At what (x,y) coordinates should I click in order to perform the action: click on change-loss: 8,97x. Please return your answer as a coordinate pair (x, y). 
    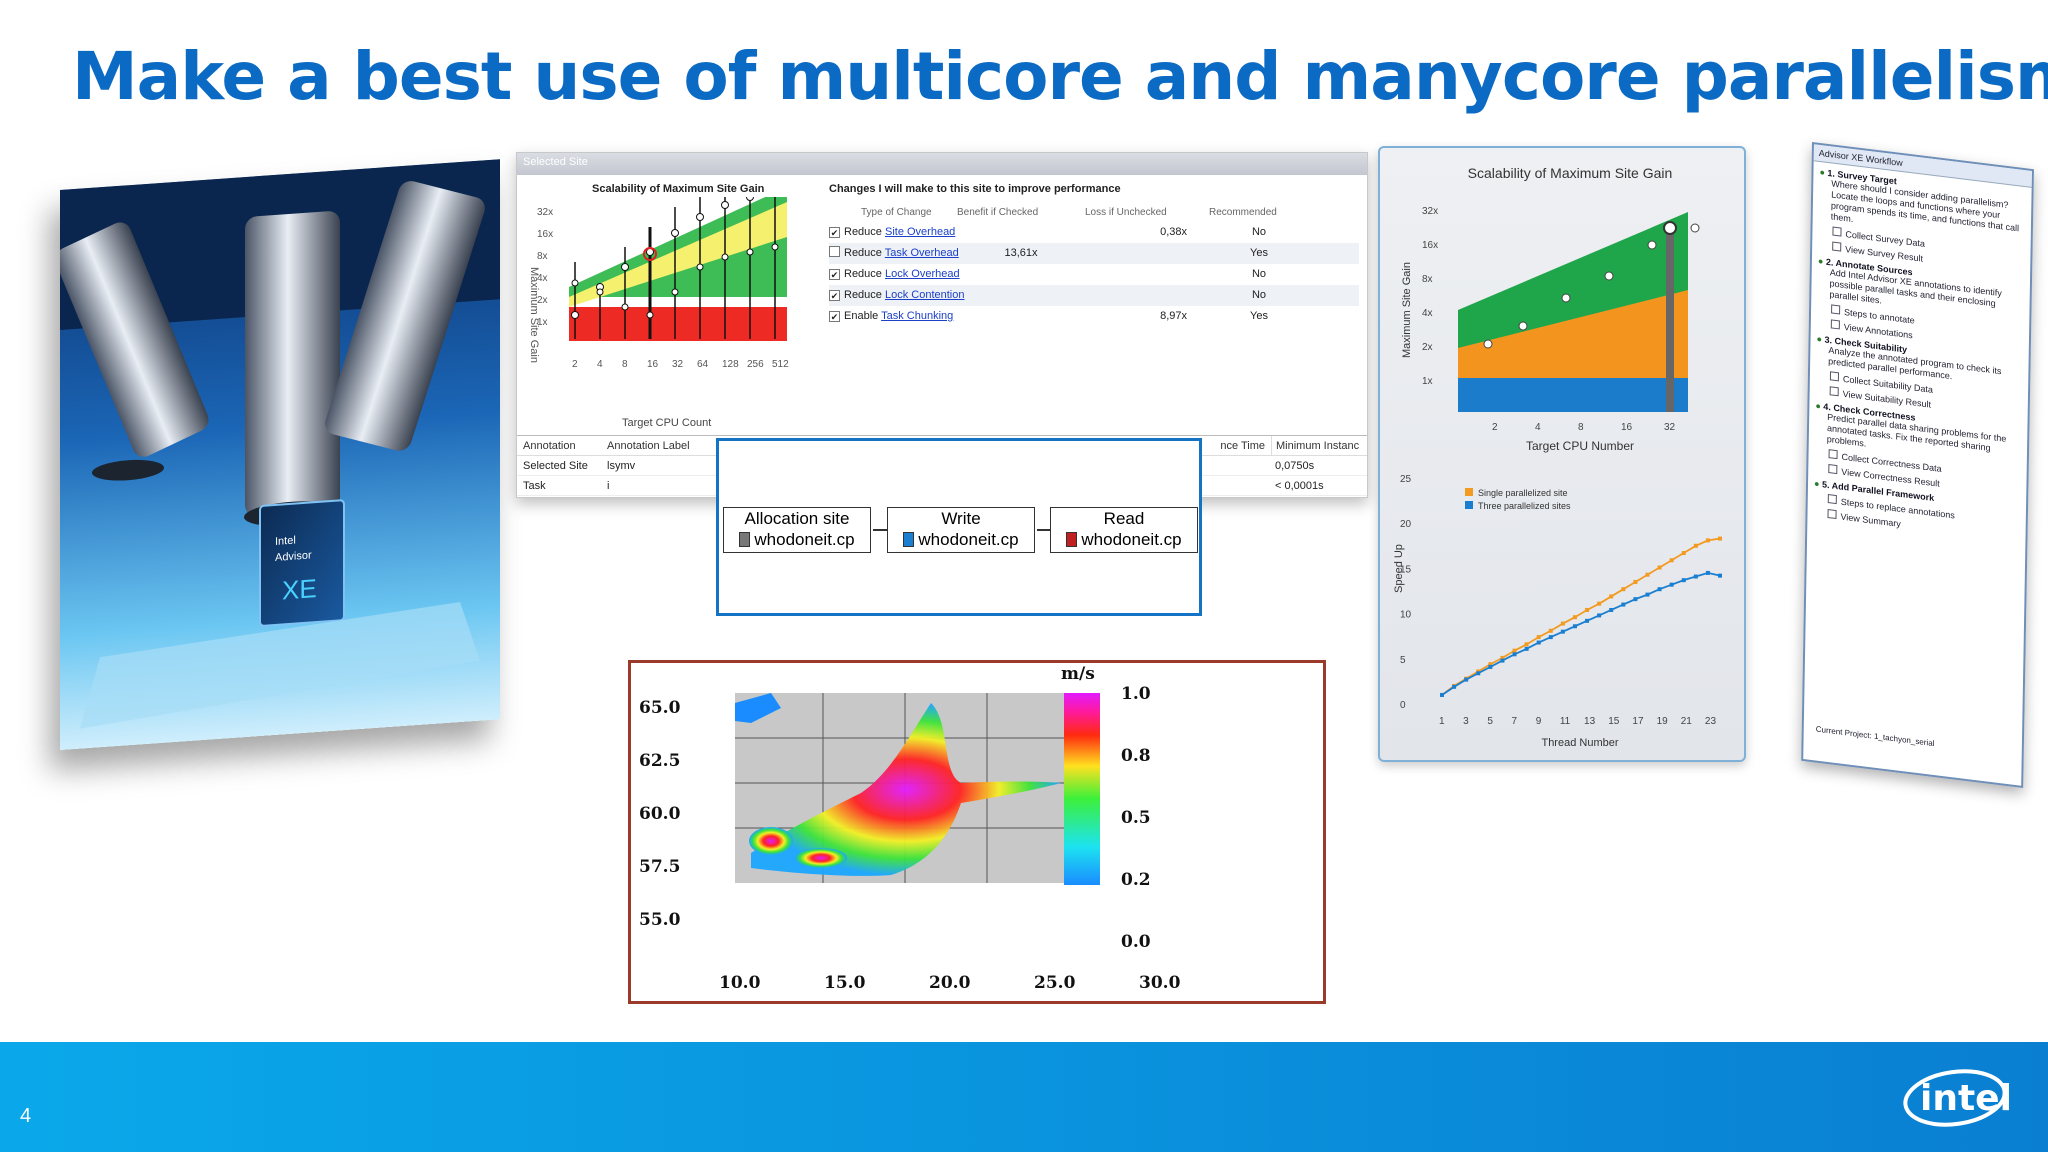
    Looking at the image, I should click on (1173, 316).